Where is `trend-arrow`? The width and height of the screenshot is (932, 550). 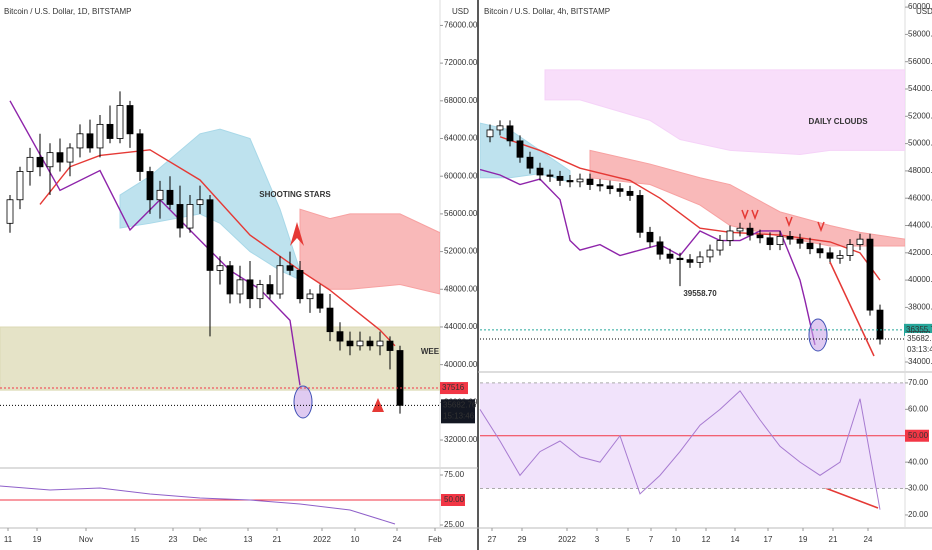
trend-arrow is located at coordinates (849, 497).